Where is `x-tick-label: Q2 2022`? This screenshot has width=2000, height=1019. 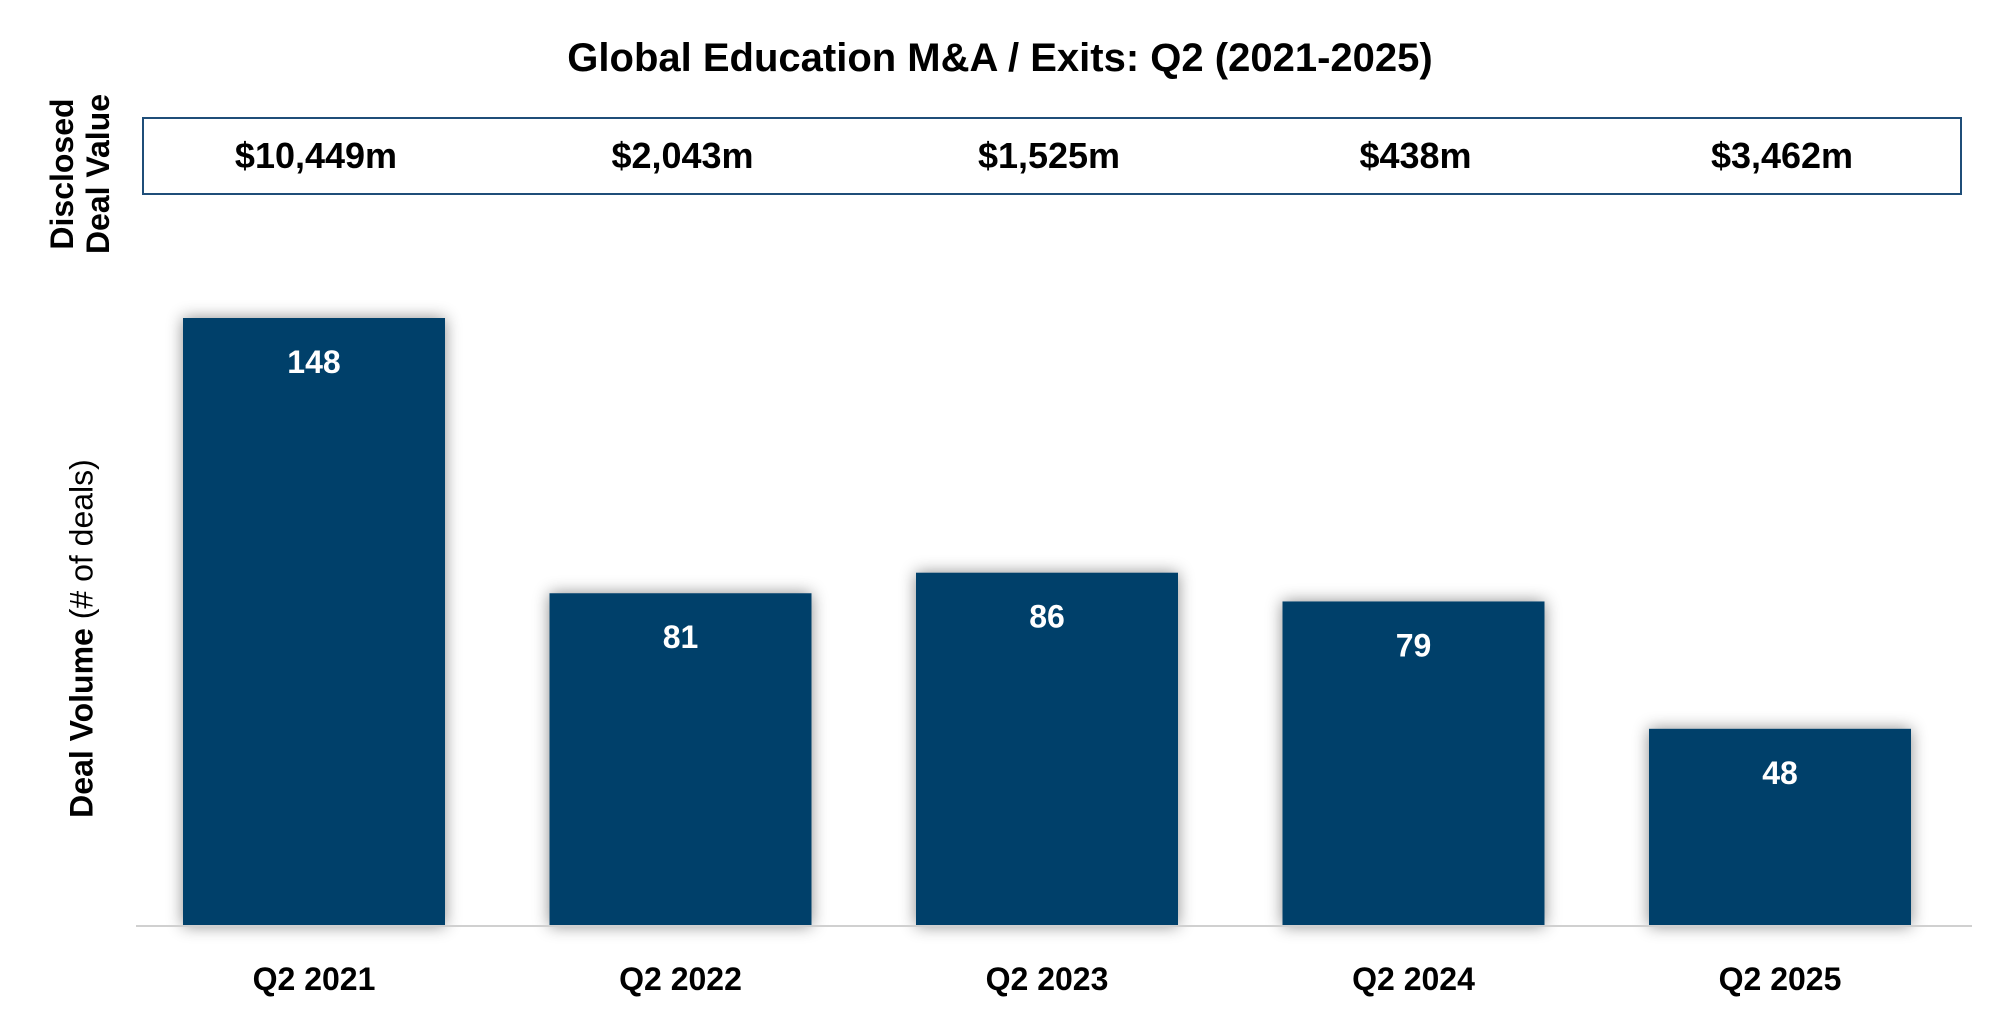
x-tick-label: Q2 2022 is located at coordinates (680, 979).